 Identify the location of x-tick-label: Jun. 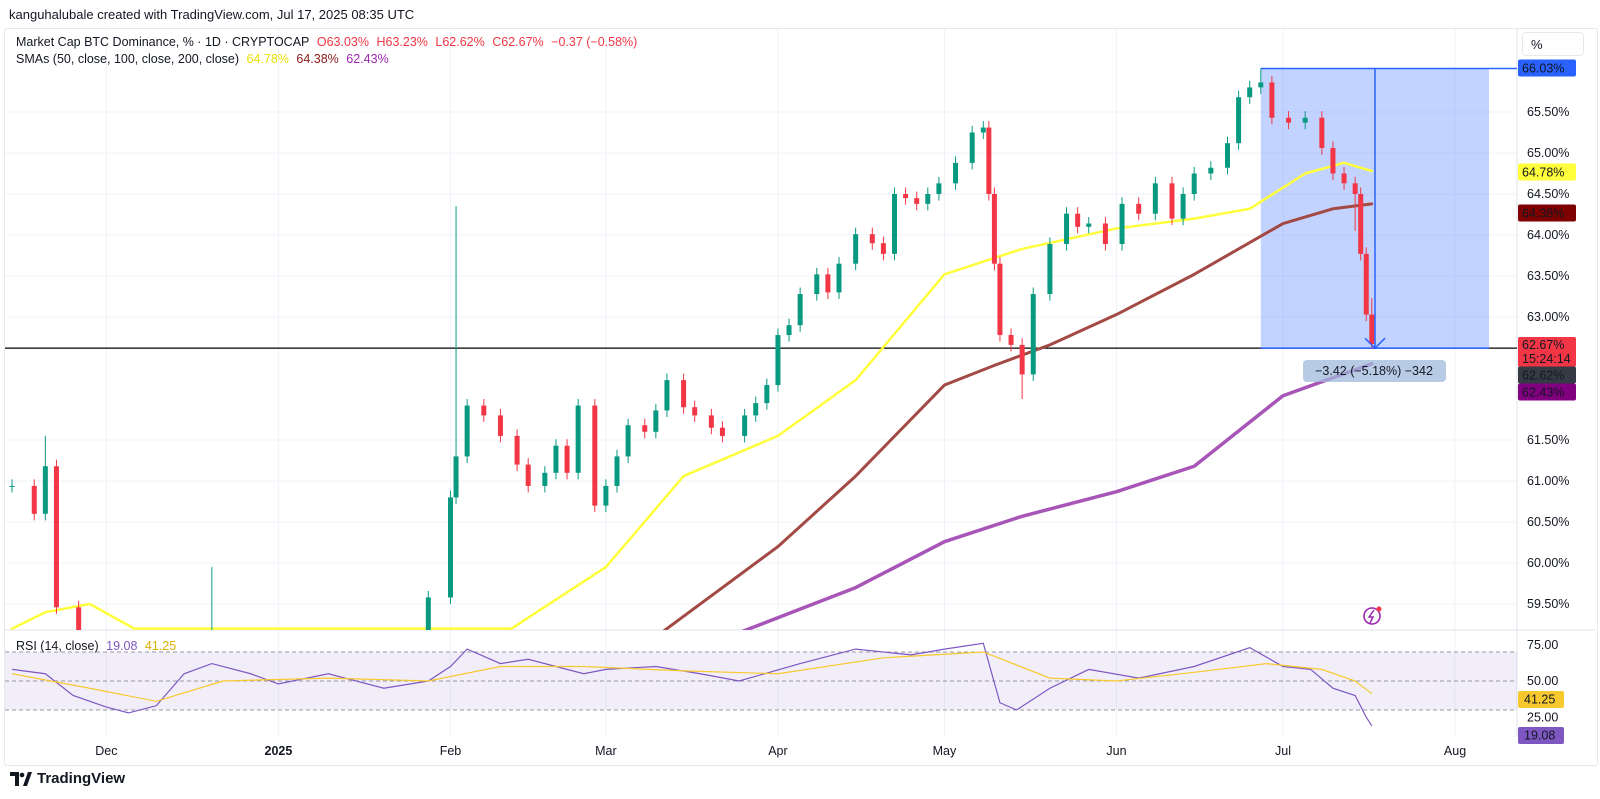
(1116, 751).